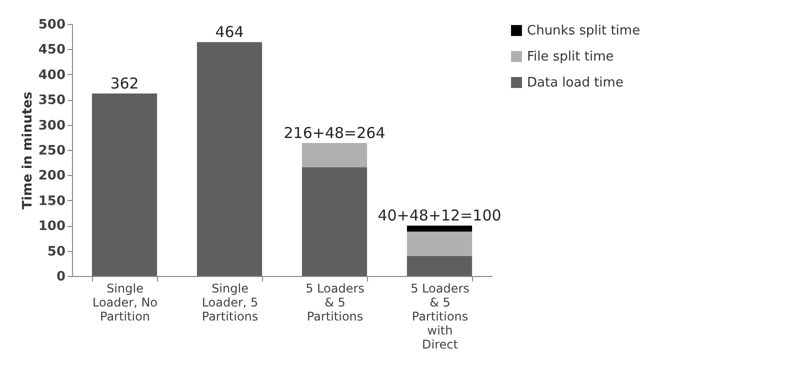 The width and height of the screenshot is (785, 389). I want to click on y-tick-label: 500, so click(52, 25).